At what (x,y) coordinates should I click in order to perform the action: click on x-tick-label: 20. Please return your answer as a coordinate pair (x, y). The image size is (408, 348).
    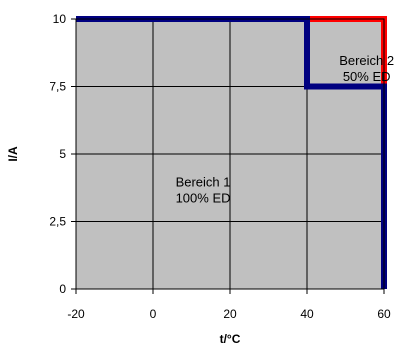
    Looking at the image, I should click on (230, 314).